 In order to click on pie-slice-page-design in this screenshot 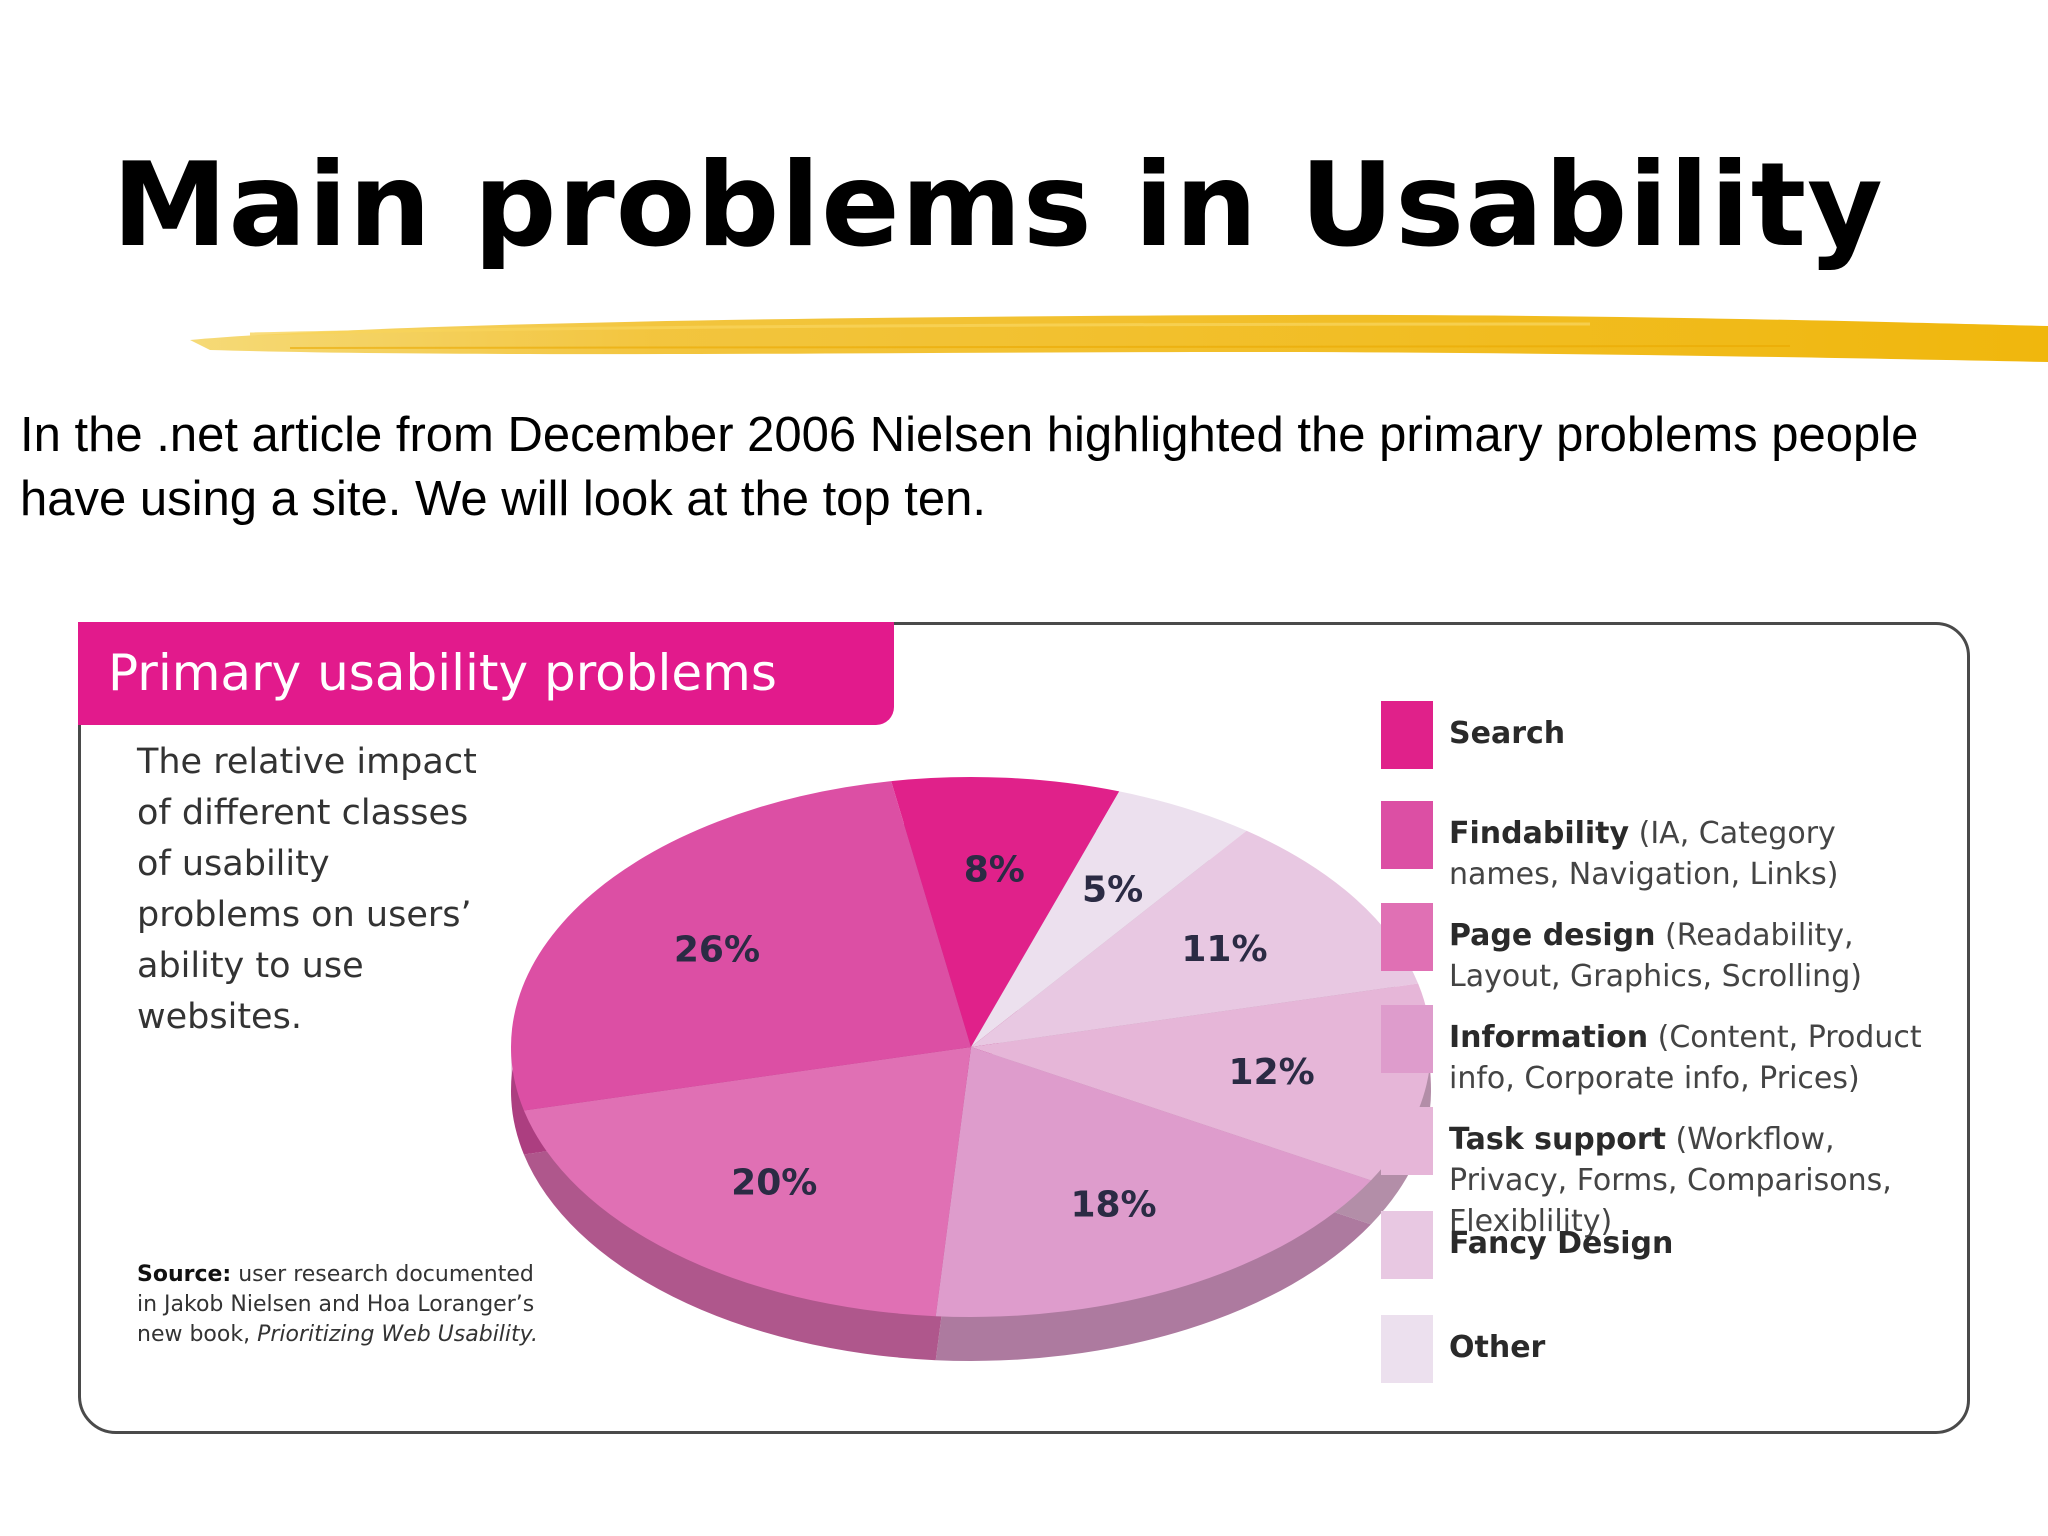, I will do `click(747, 1182)`.